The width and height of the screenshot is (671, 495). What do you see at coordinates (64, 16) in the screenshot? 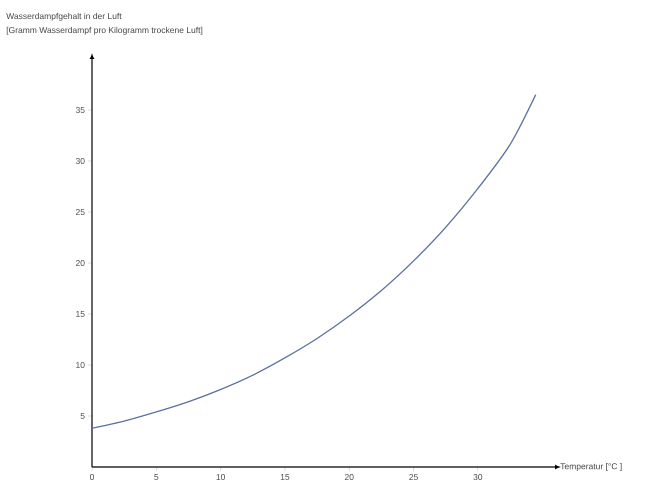
I see `y-axis-title: Wasserdampfgehalt in der Luft` at bounding box center [64, 16].